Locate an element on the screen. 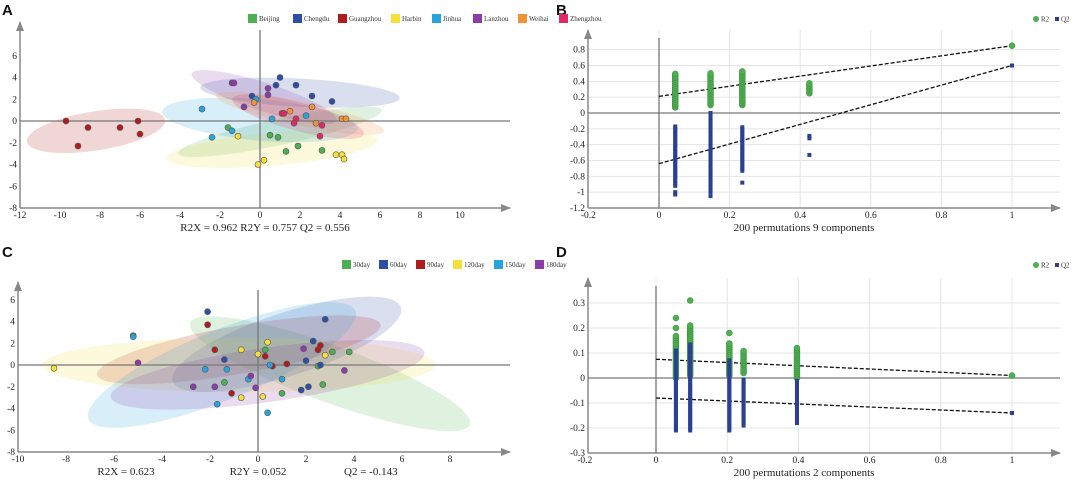 The image size is (1089, 486). legend-label: 60day is located at coordinates (399, 265).